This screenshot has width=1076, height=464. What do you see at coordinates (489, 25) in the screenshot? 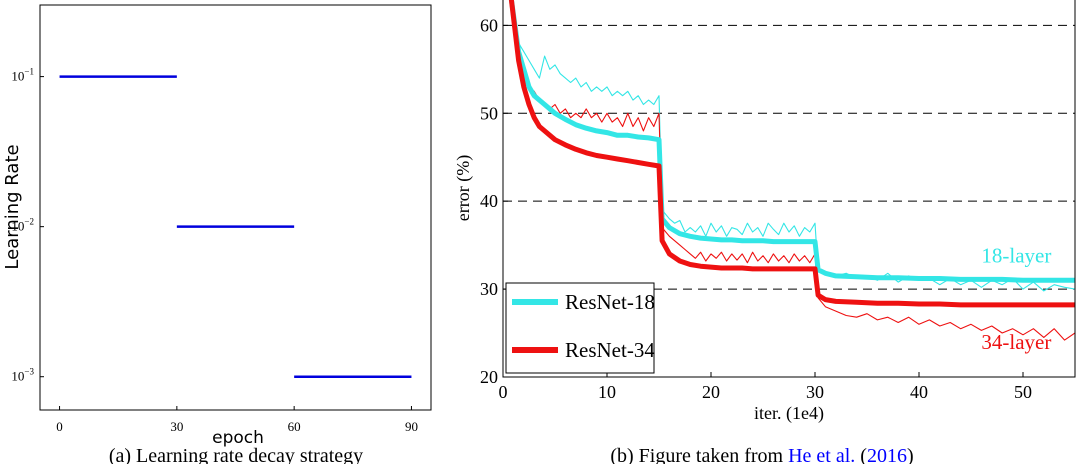
I see `panel-b-y-tick-label: 60` at bounding box center [489, 25].